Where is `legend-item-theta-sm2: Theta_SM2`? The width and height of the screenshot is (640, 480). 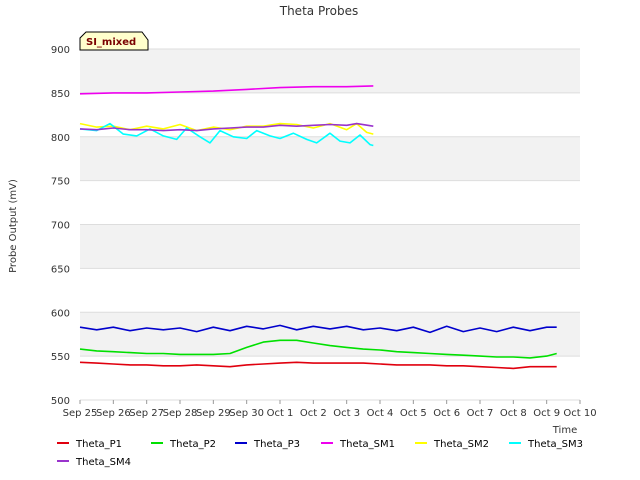 legend-item-theta-sm2: Theta_SM2 is located at coordinates (452, 444).